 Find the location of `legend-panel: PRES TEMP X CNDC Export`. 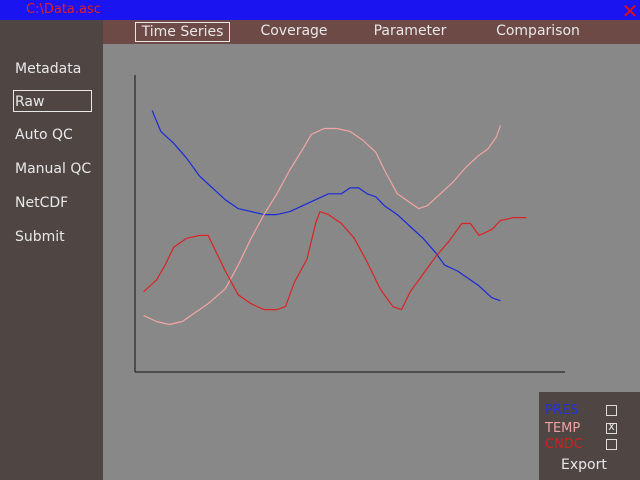

legend-panel: PRES TEMP X CNDC Export is located at coordinates (589, 436).